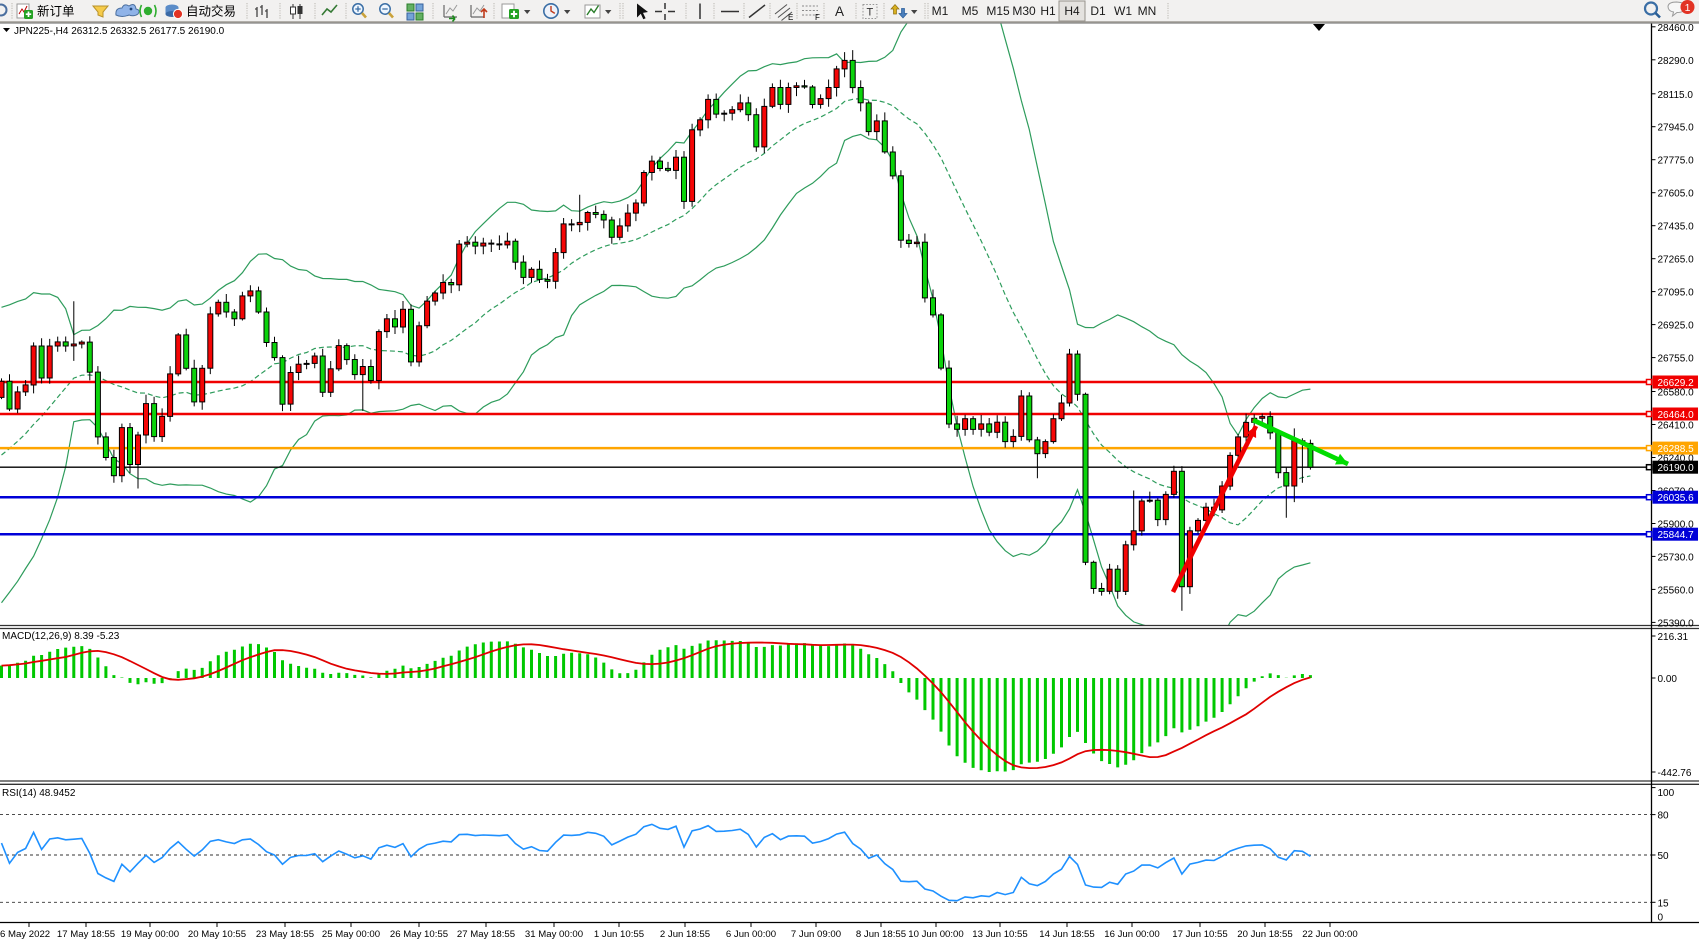 The width and height of the screenshot is (1699, 943). What do you see at coordinates (1676, 426) in the screenshot?
I see `svg-text: 26410.0` at bounding box center [1676, 426].